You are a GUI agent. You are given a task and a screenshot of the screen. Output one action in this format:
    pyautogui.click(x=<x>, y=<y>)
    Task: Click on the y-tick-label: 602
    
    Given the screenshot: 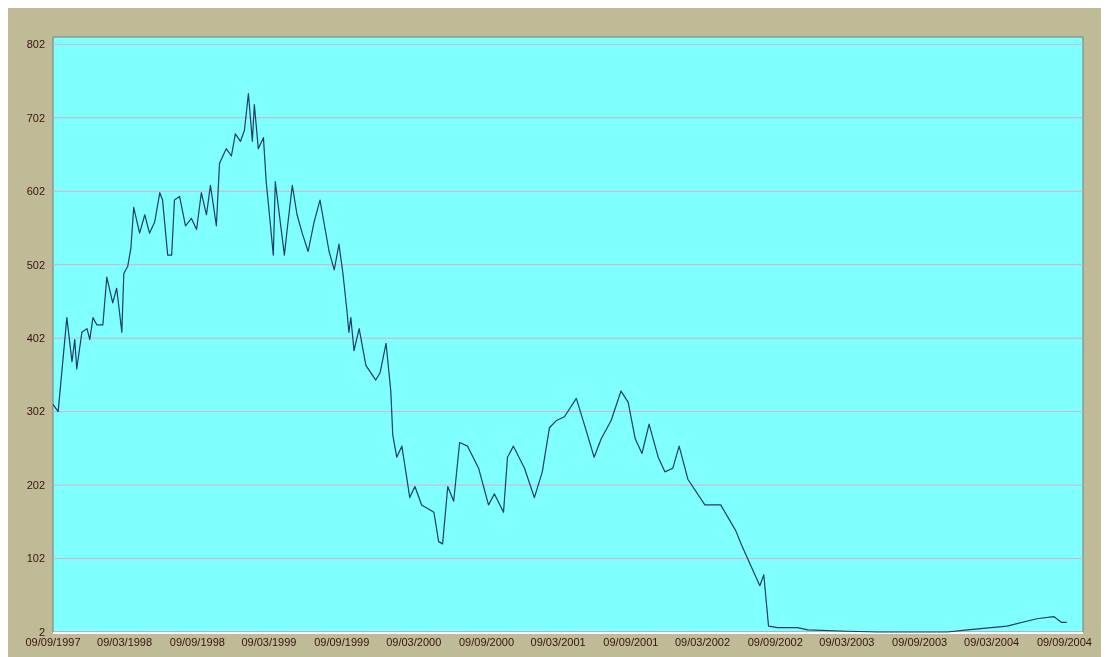 What is the action you would take?
    pyautogui.click(x=35, y=191)
    